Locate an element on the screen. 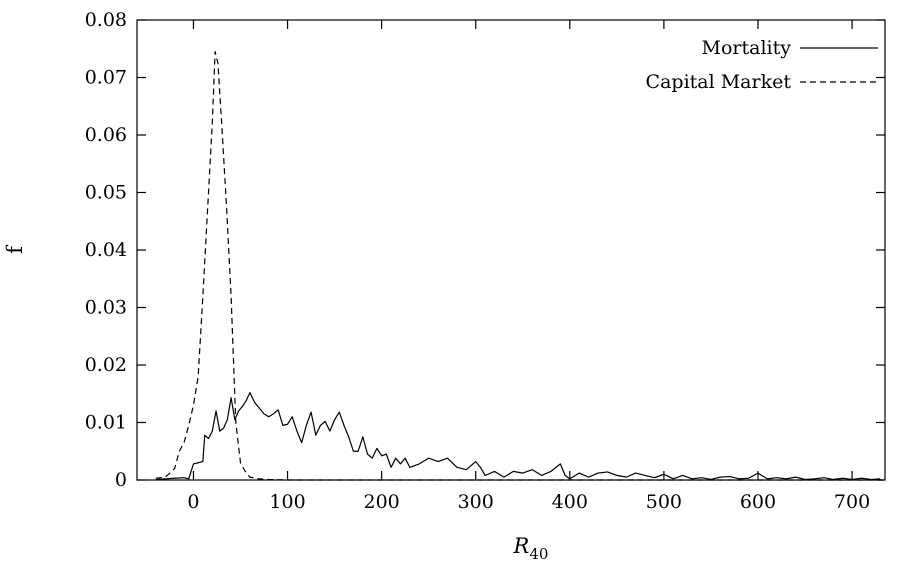 This screenshot has width=900, height=565. y-tick-label: 0.04 is located at coordinates (106, 250).